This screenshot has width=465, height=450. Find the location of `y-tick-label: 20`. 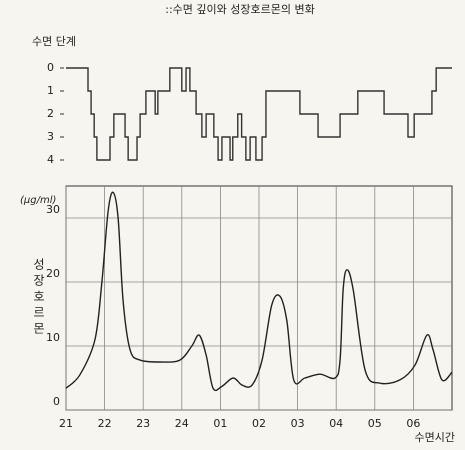

y-tick-label: 20 is located at coordinates (53, 273).